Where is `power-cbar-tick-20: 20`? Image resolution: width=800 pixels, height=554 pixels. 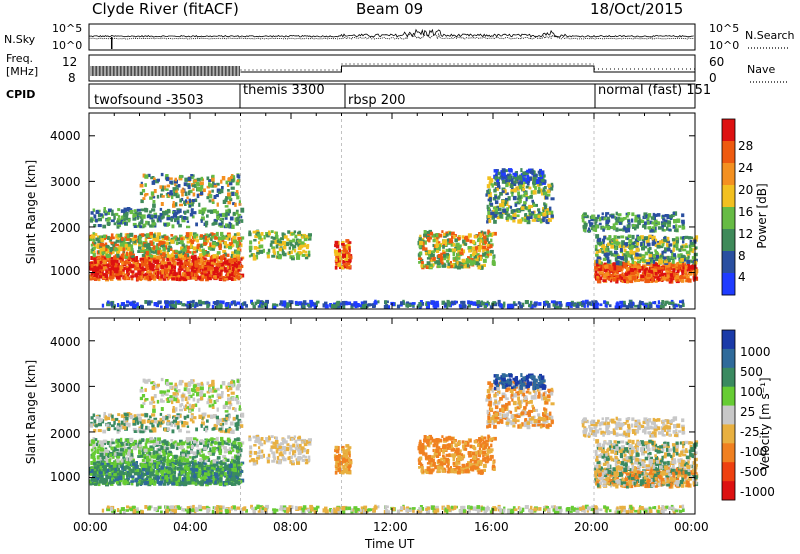 power-cbar-tick-20: 20 is located at coordinates (746, 190).